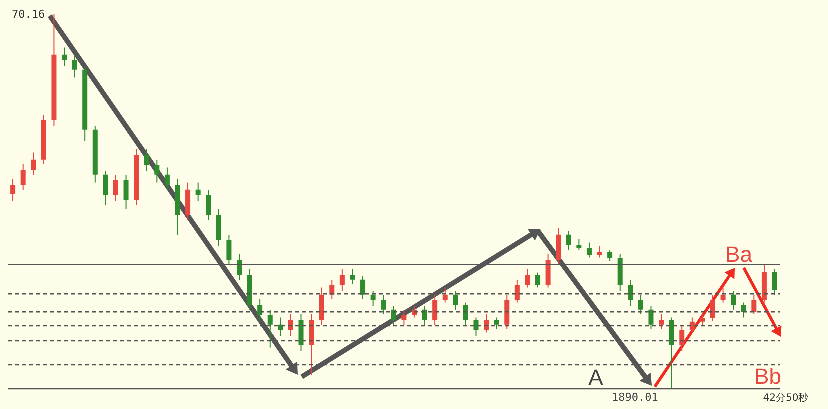 Image resolution: width=828 pixels, height=409 pixels. What do you see at coordinates (635, 397) in the screenshot?
I see `text: 1890.01` at bounding box center [635, 397].